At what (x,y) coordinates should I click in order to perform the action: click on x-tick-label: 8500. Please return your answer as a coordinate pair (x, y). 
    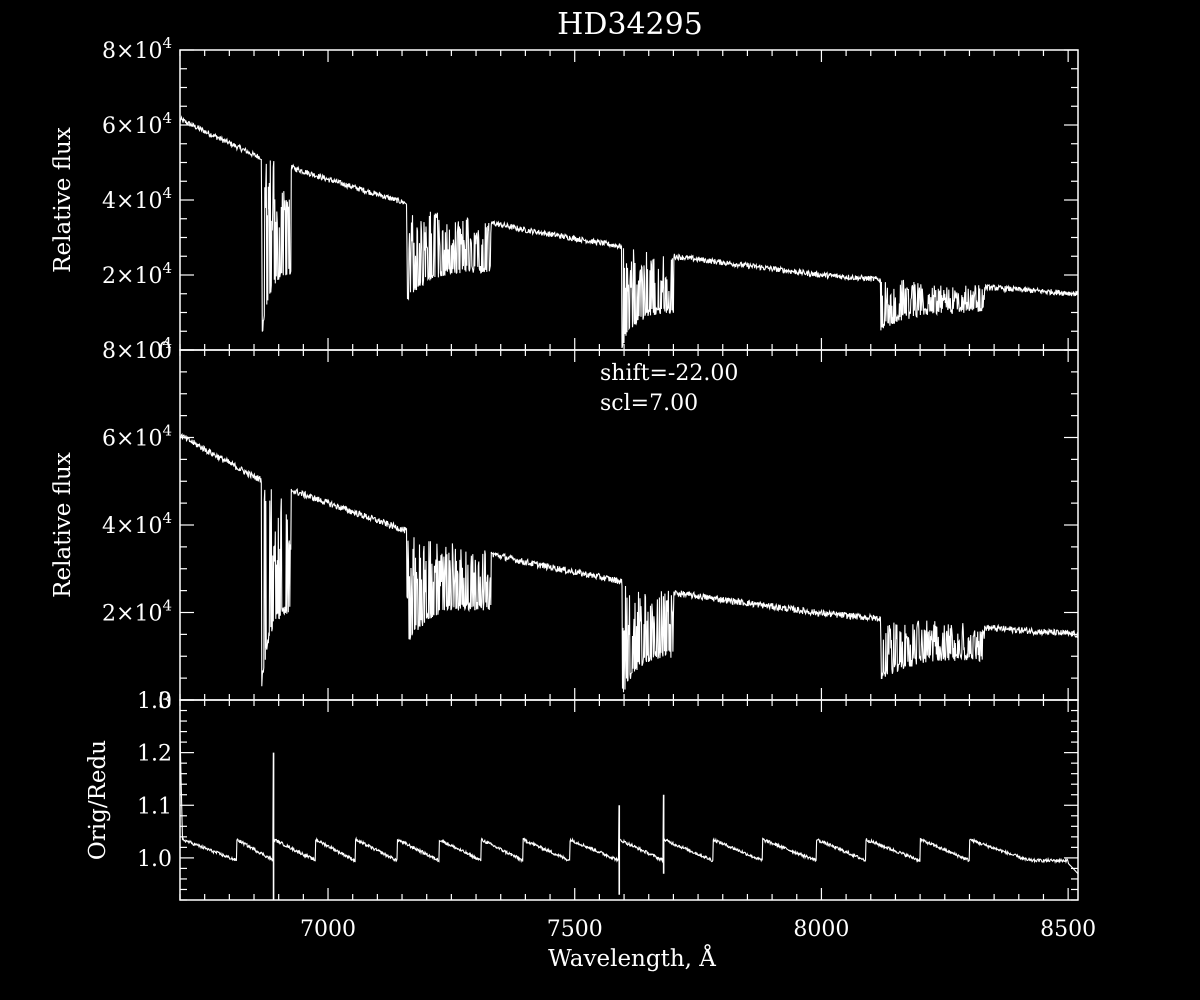
    Looking at the image, I should click on (1068, 929).